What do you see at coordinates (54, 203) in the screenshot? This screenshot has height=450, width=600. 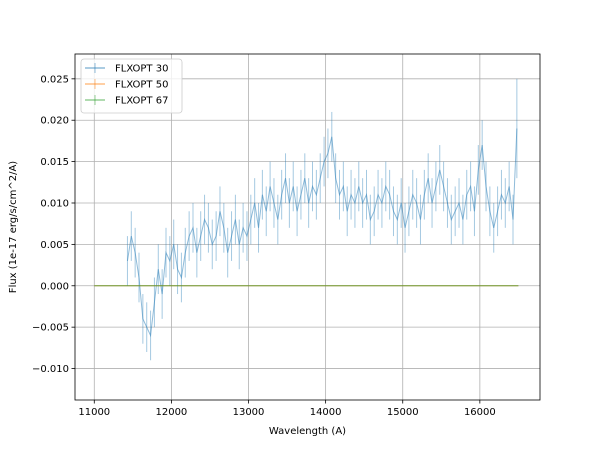 I see `y-tick-label: 0.010` at bounding box center [54, 203].